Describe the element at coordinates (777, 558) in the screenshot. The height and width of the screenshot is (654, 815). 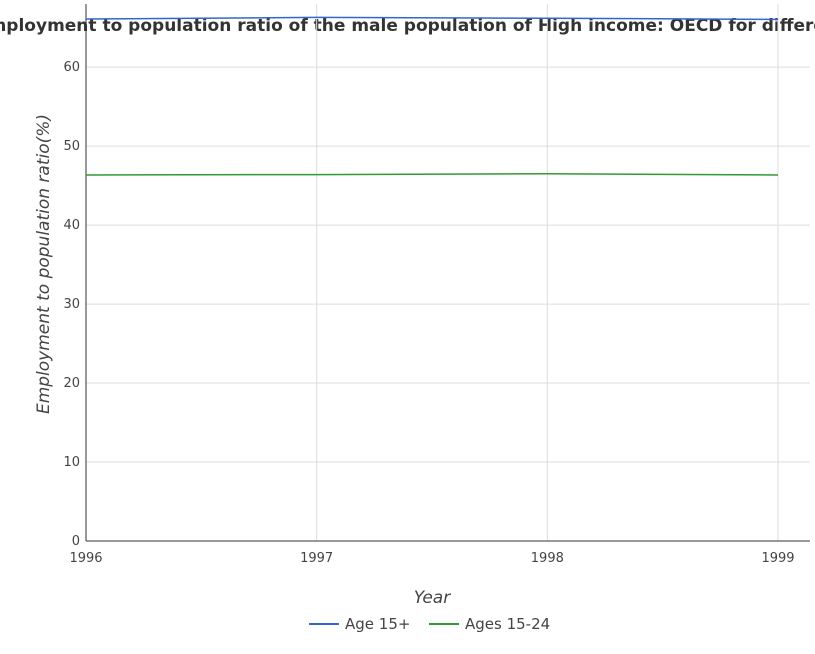
I see `x-tick-label: 1999` at that location.